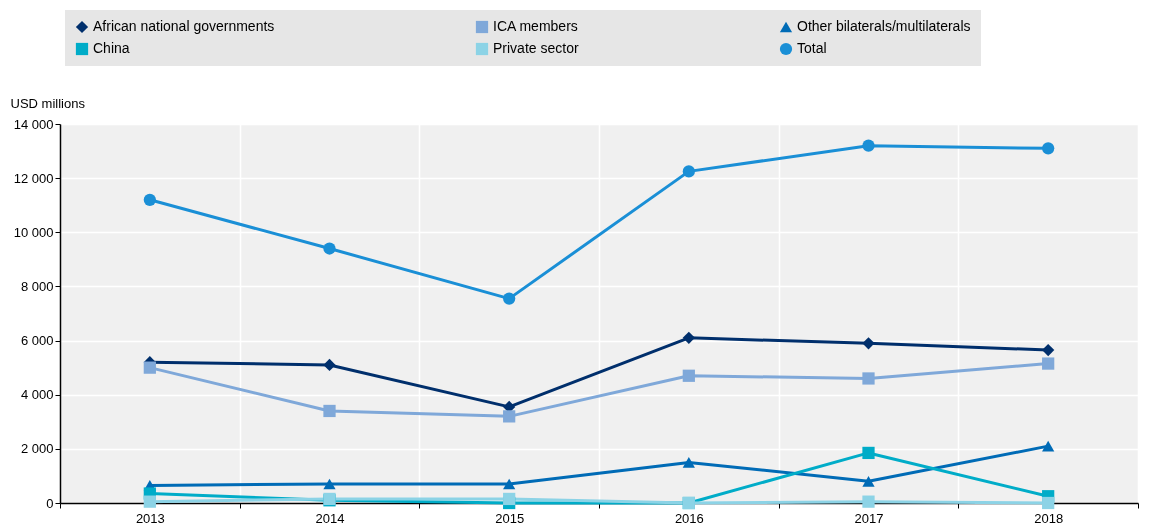  What do you see at coordinates (37, 286) in the screenshot?
I see `y-tick-label: 8 000` at bounding box center [37, 286].